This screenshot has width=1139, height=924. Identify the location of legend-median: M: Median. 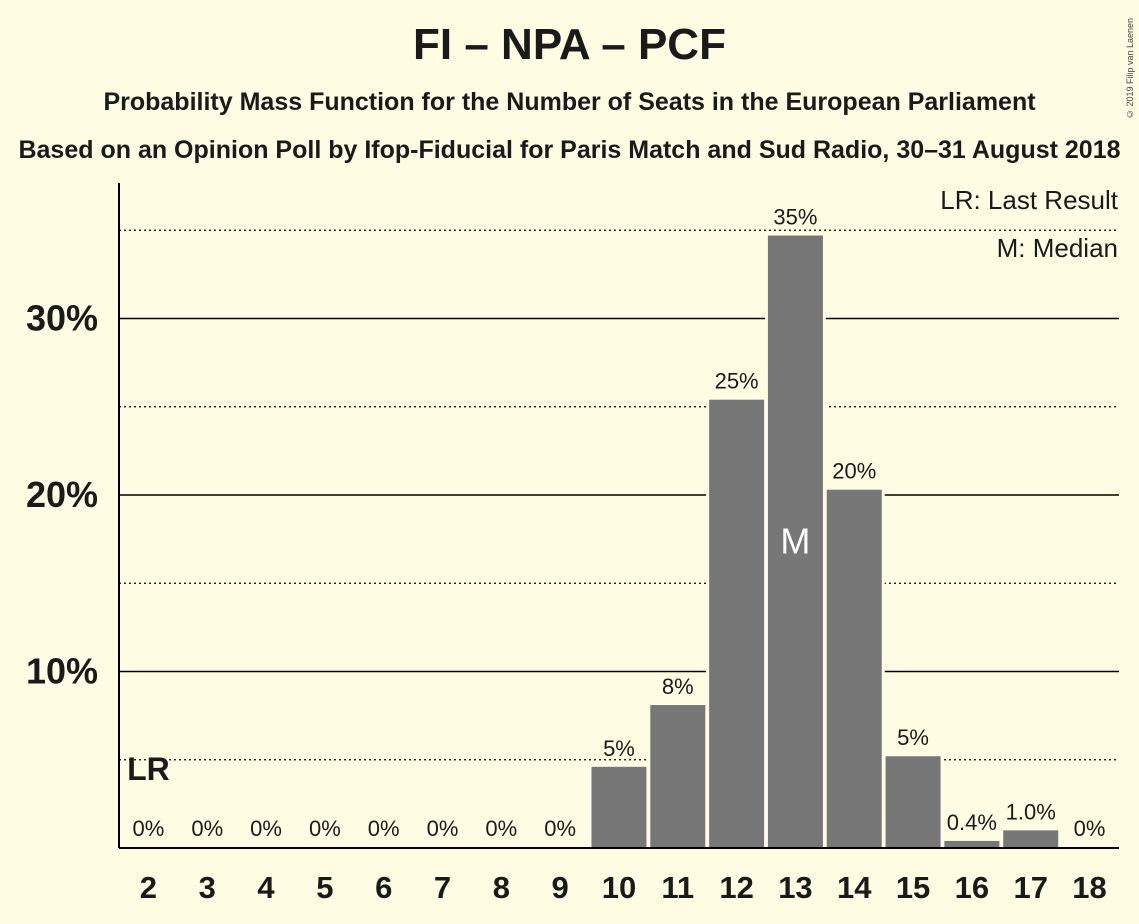
(1057, 248).